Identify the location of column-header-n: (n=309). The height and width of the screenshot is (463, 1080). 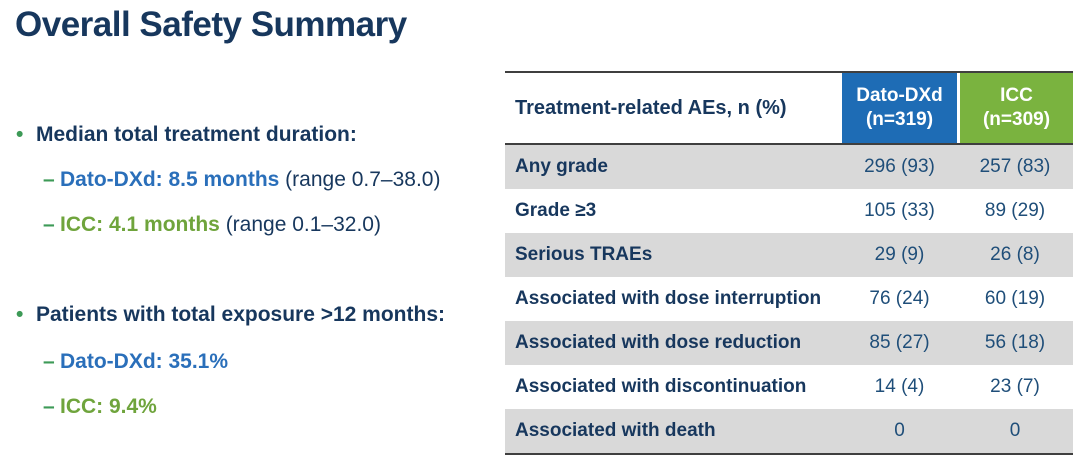
(1016, 119).